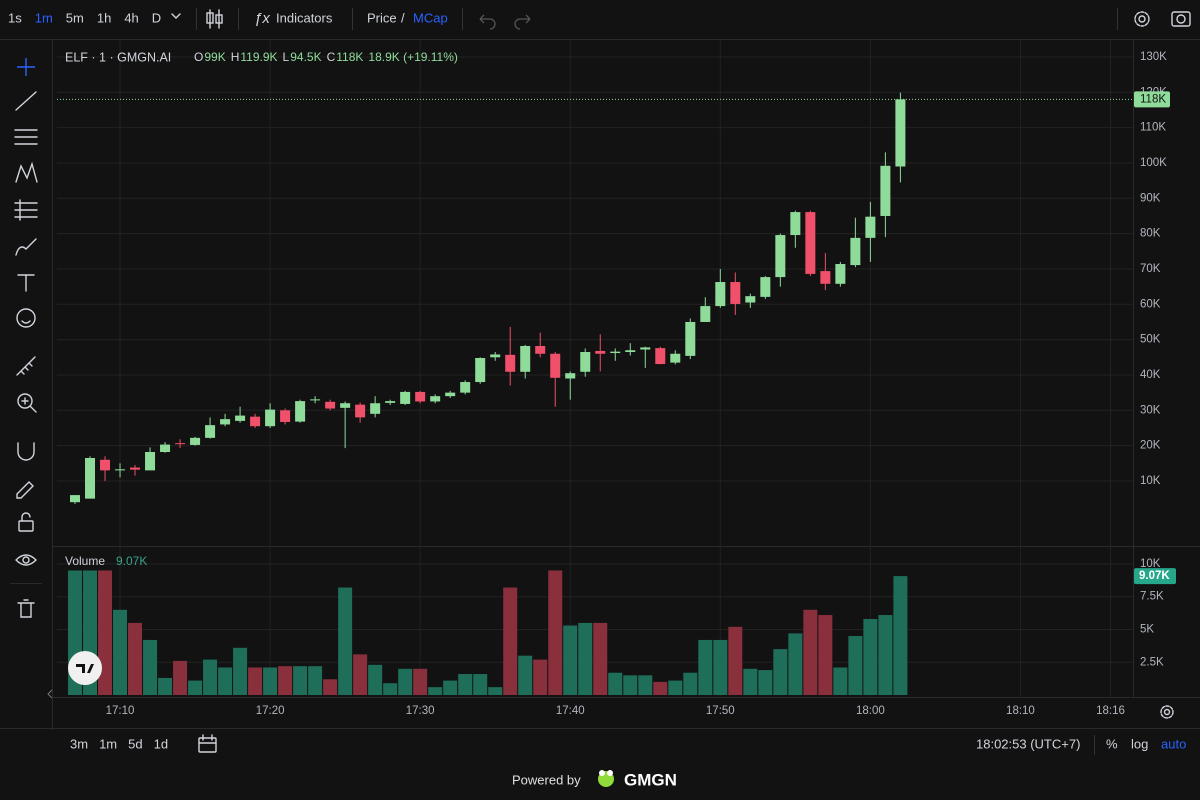  I want to click on ohlc-value: 99K, so click(214, 57).